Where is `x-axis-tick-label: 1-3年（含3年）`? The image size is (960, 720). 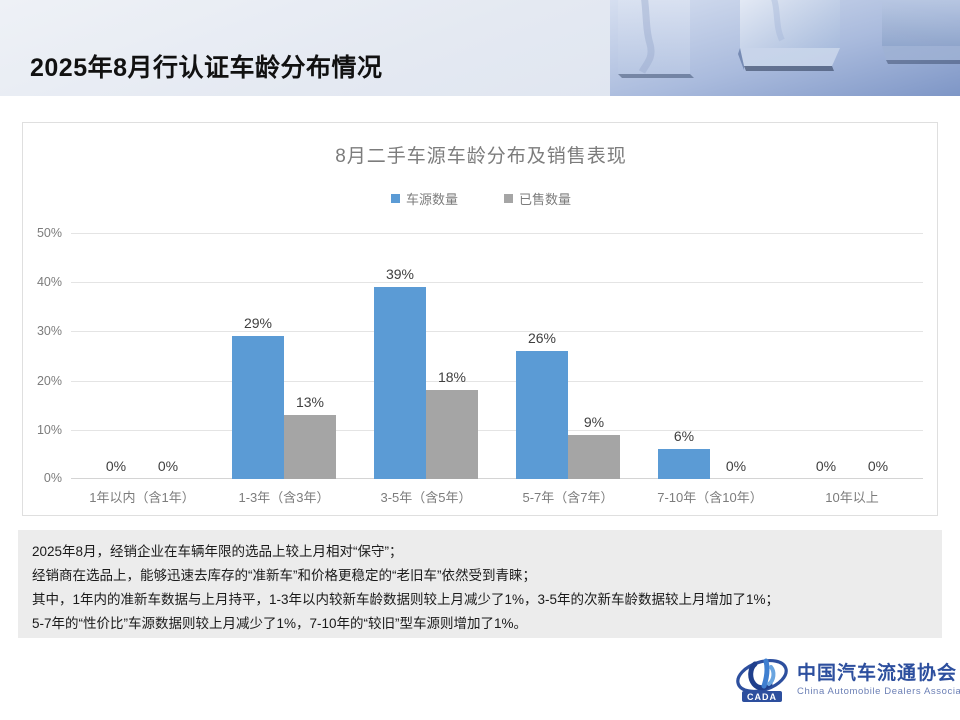
x-axis-tick-label: 1-3年（含3年） is located at coordinates (284, 497).